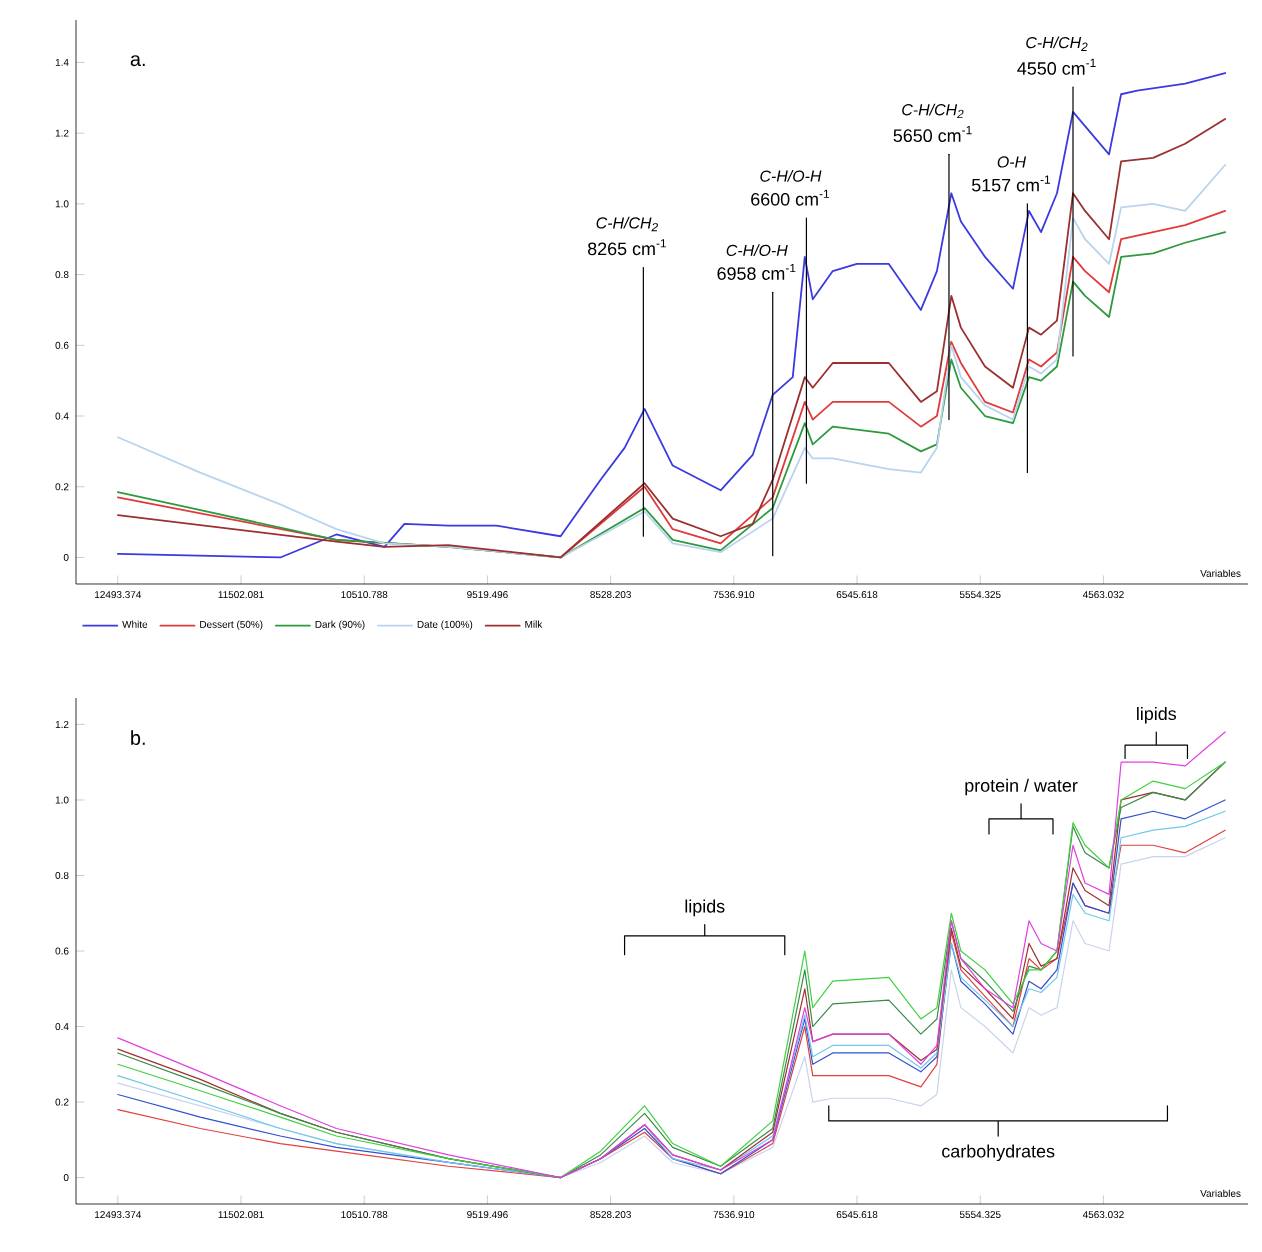 Image resolution: width=1262 pixels, height=1252 pixels. What do you see at coordinates (1056, 66) in the screenshot?
I see `annotation: 4550 cm$^{-1}$` at bounding box center [1056, 66].